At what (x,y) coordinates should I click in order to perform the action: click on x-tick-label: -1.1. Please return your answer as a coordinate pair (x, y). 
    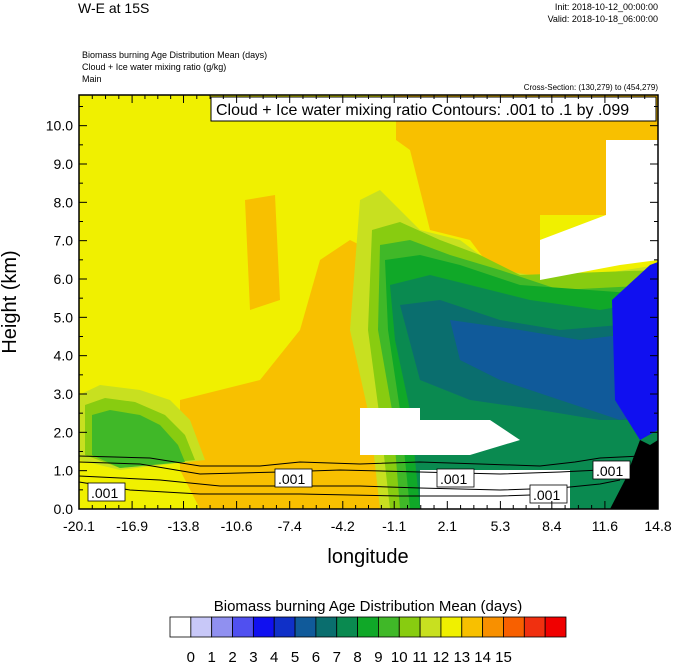
    Looking at the image, I should click on (394, 526).